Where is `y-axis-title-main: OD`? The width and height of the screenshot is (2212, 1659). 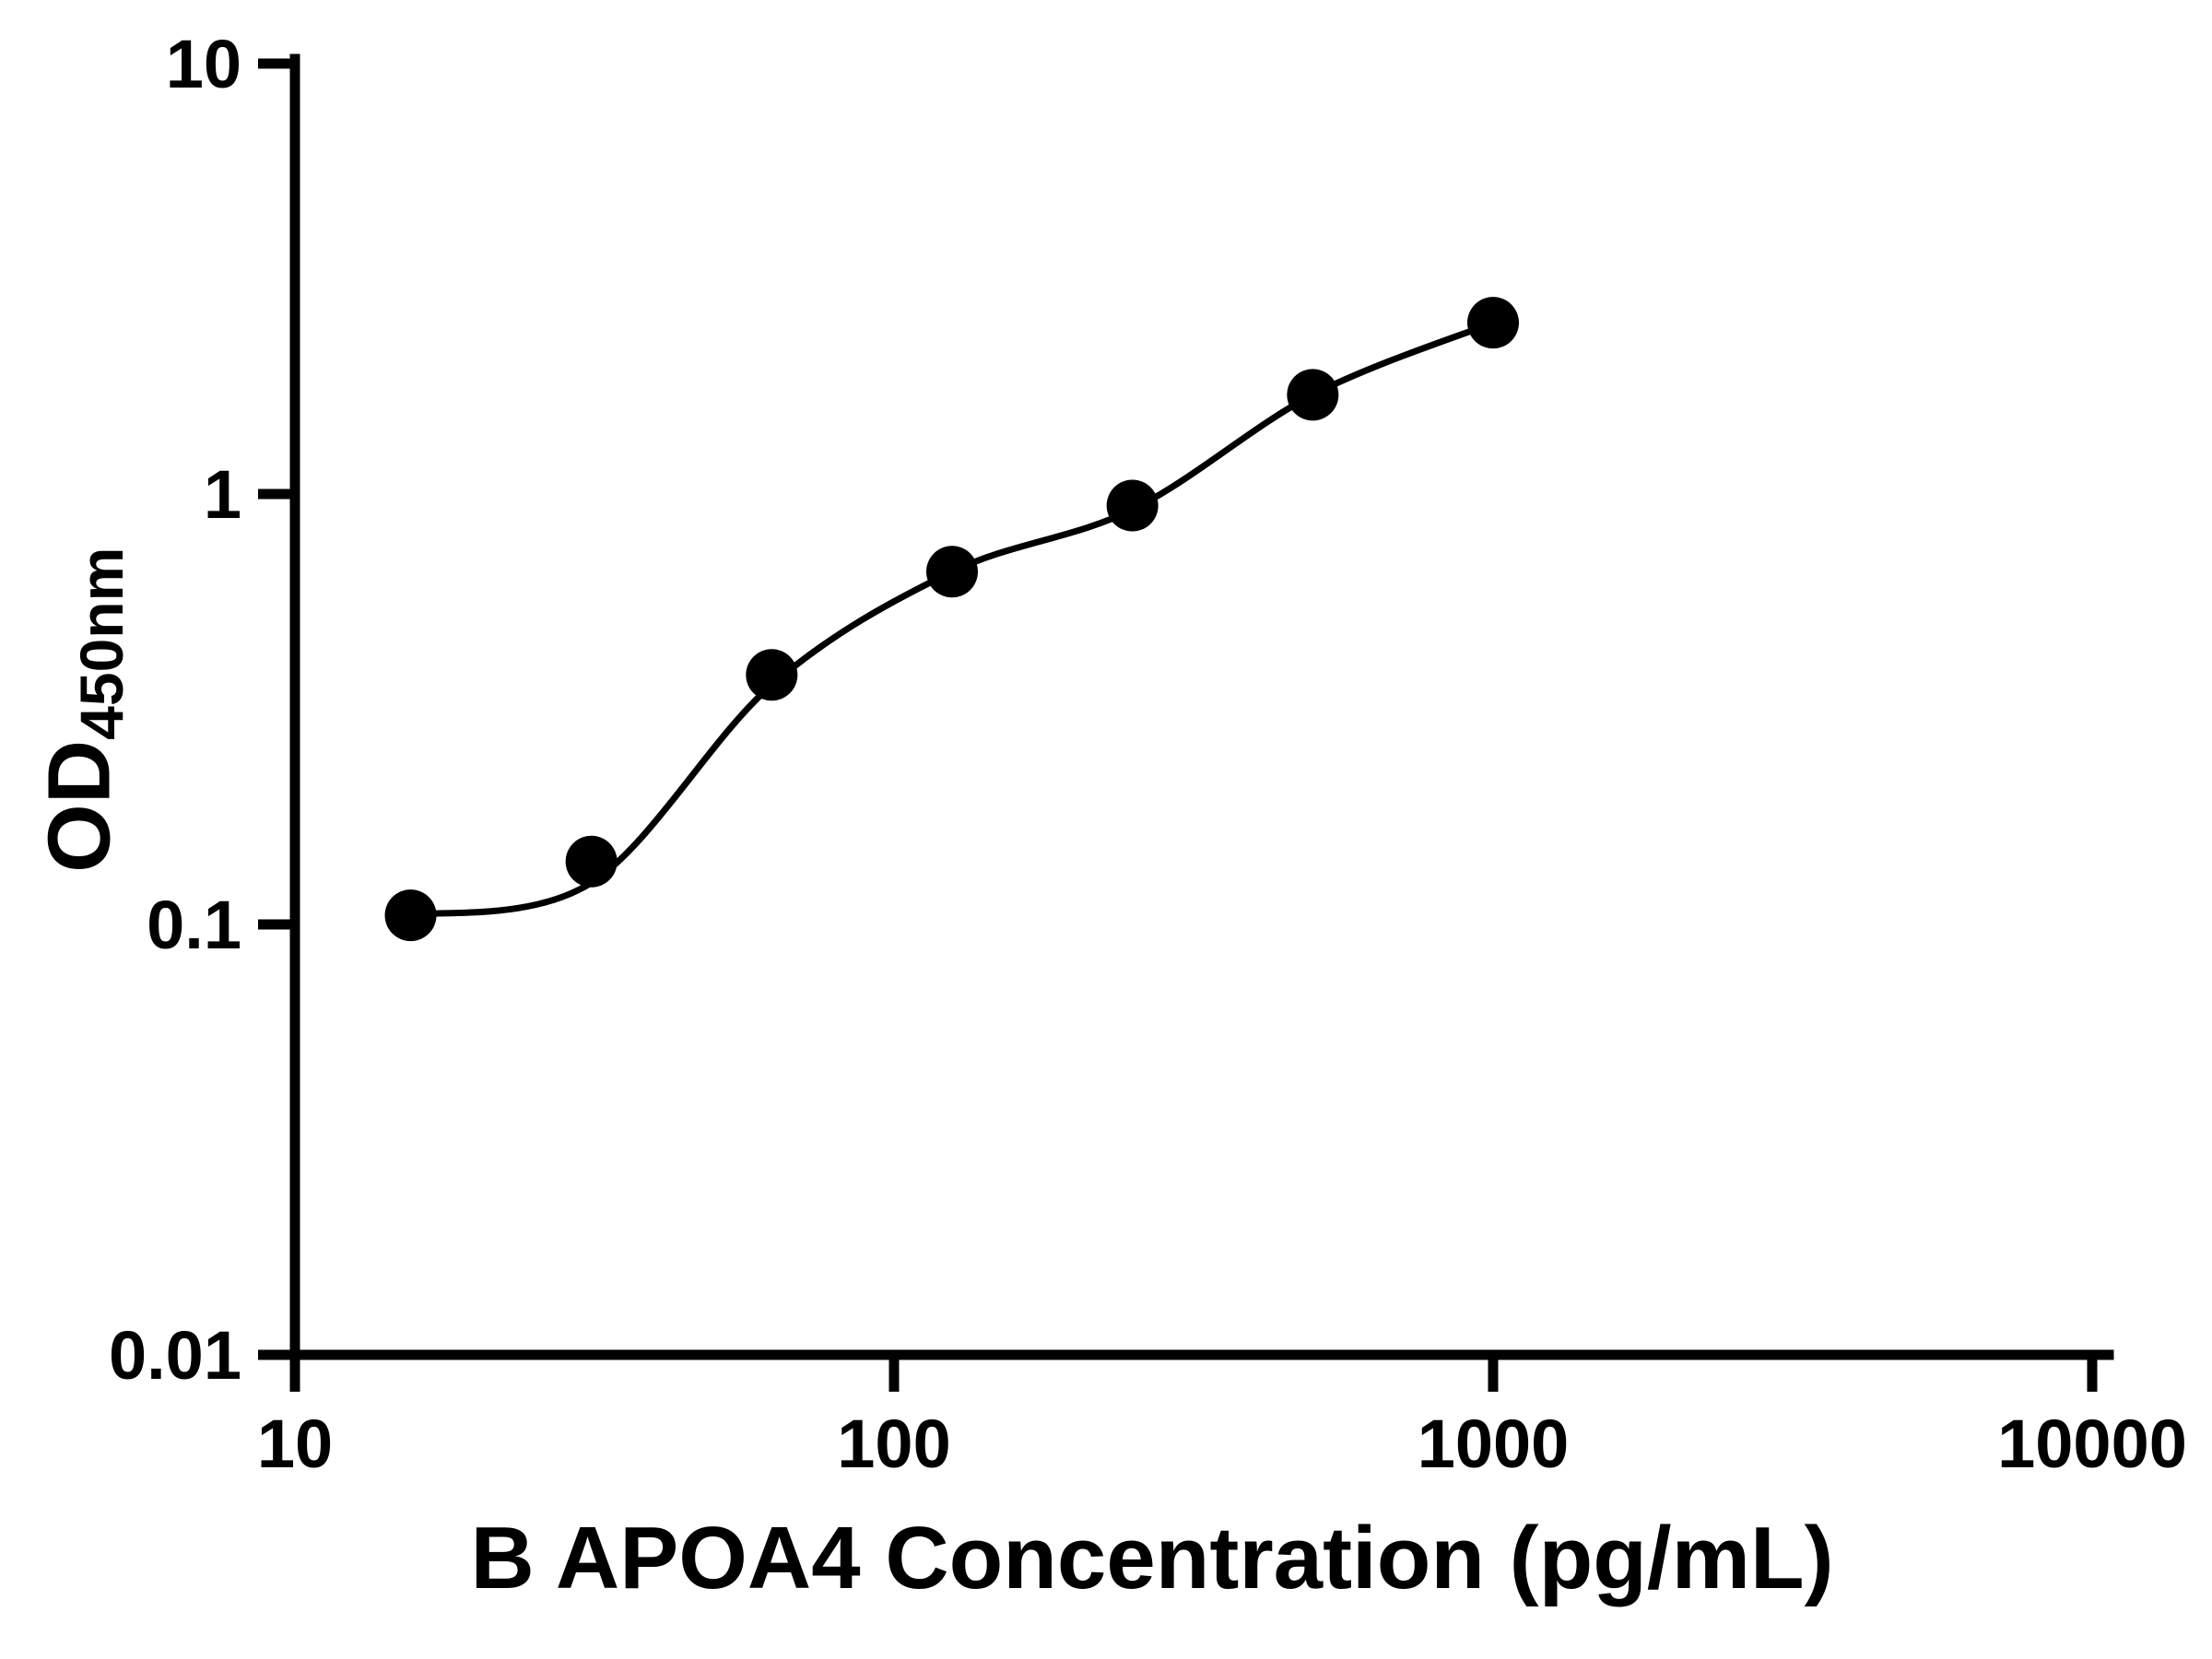 y-axis-title-main: OD is located at coordinates (79, 806).